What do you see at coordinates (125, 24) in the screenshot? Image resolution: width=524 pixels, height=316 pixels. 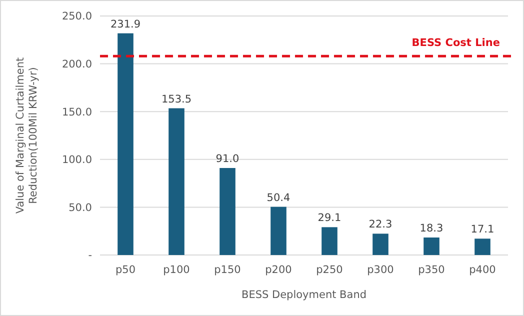 I see `data-label: 231.9` at bounding box center [125, 24].